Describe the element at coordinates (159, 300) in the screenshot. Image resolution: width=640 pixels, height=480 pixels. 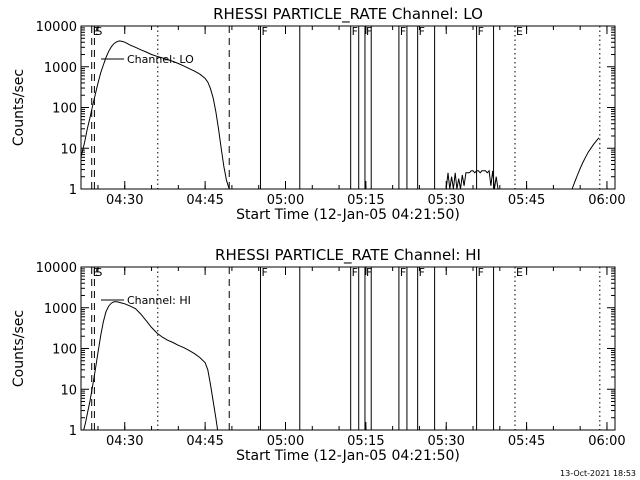
I see `legend-label: Channel: HI` at that location.